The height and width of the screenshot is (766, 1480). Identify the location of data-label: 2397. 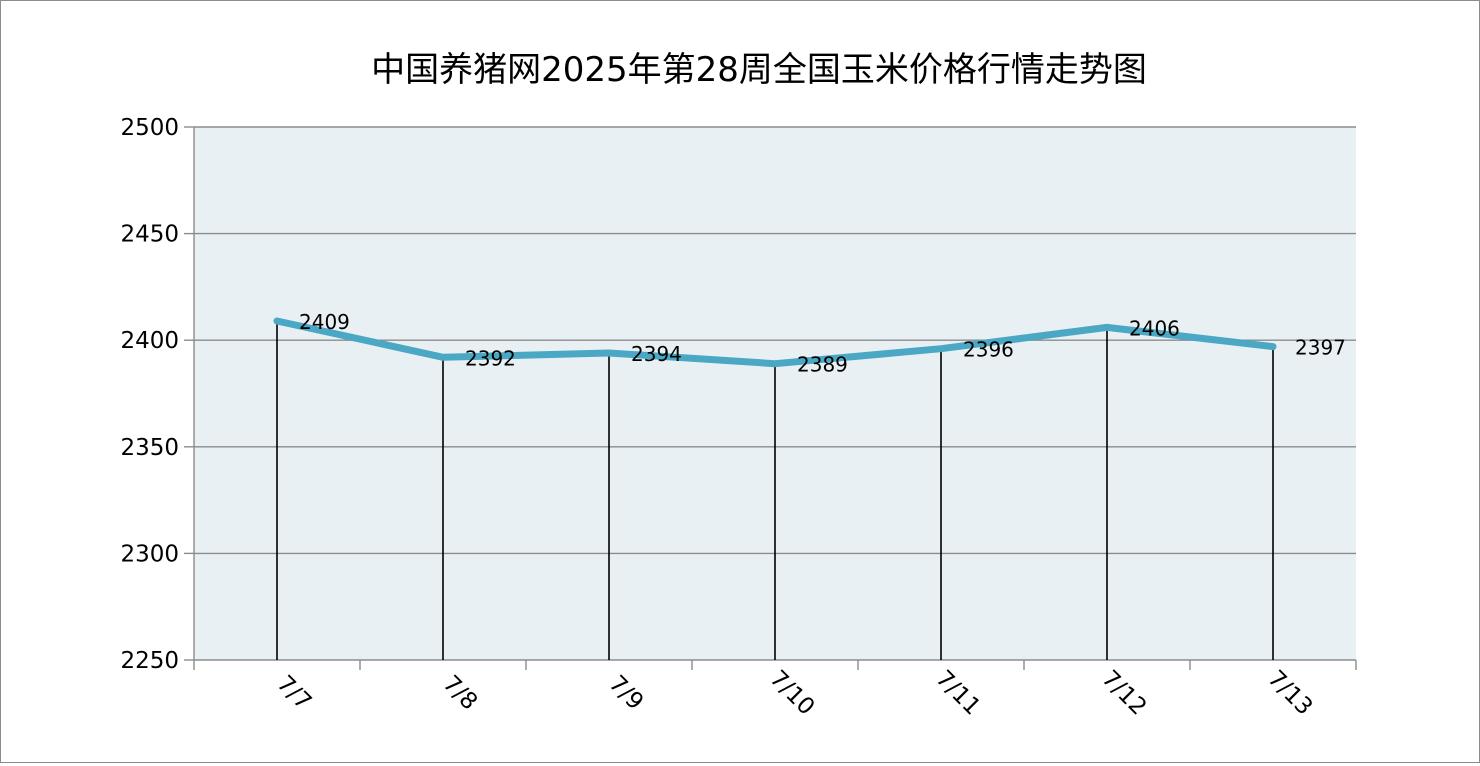
(1320, 348).